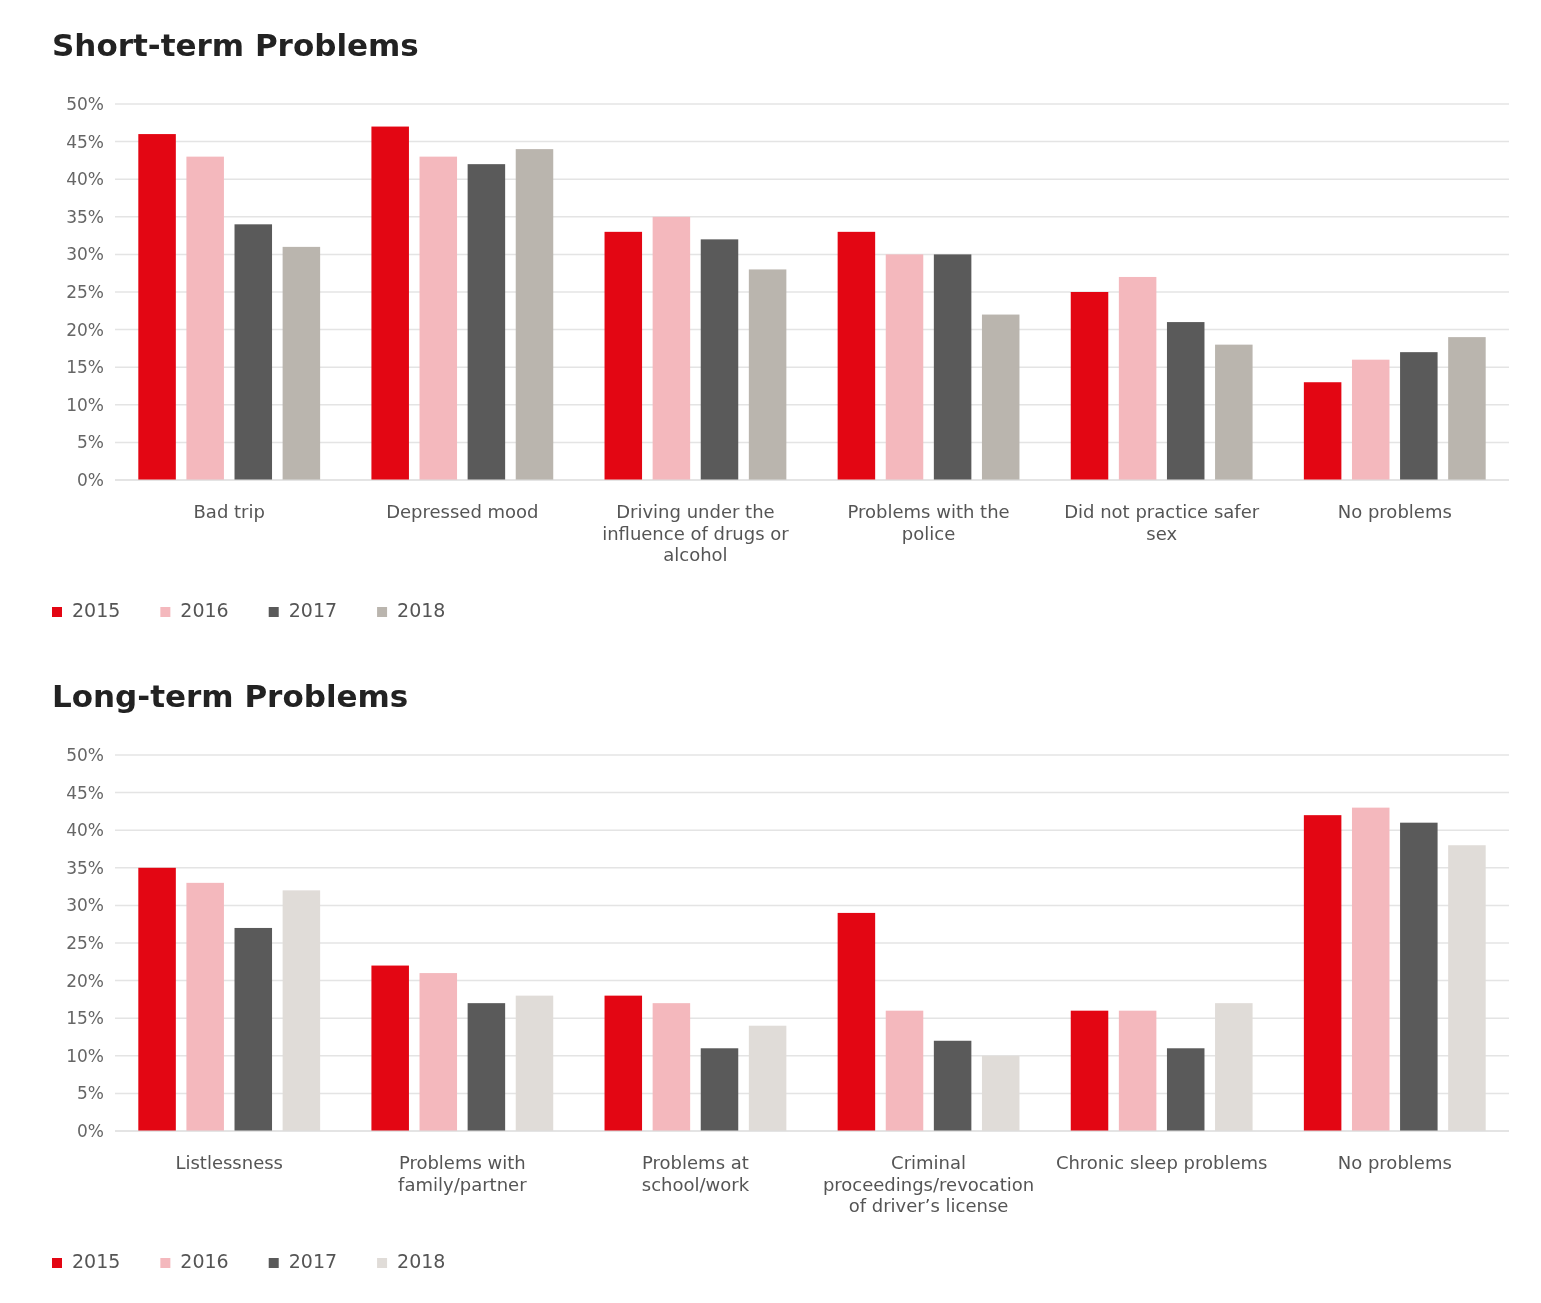 The width and height of the screenshot is (1541, 1303). Describe the element at coordinates (928, 522) in the screenshot. I see `x-tick-label: Problems with the police` at that location.